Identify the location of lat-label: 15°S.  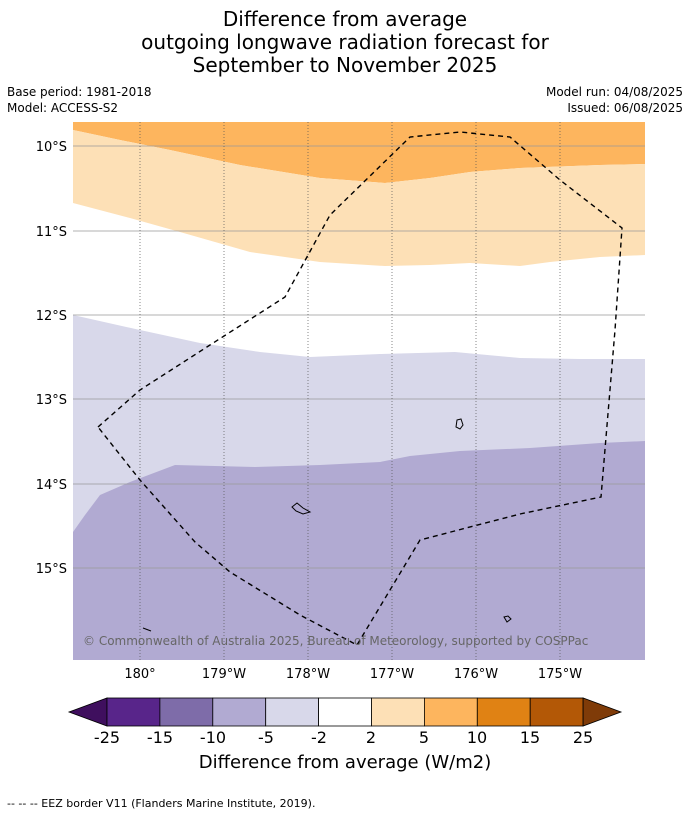
(51, 569).